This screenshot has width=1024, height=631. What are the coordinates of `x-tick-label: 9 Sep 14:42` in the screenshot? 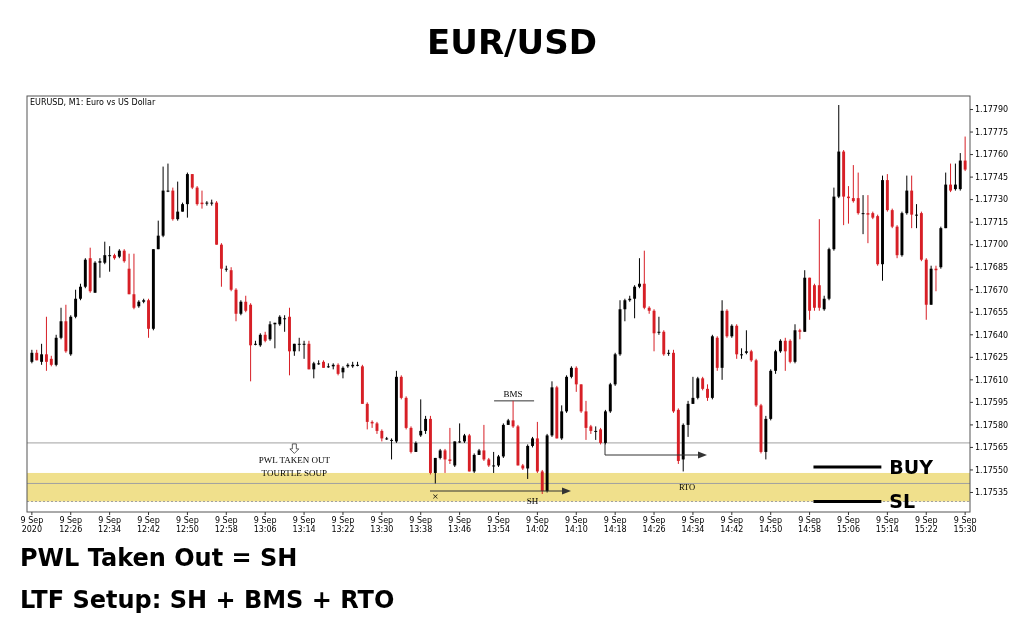 It's located at (732, 525).